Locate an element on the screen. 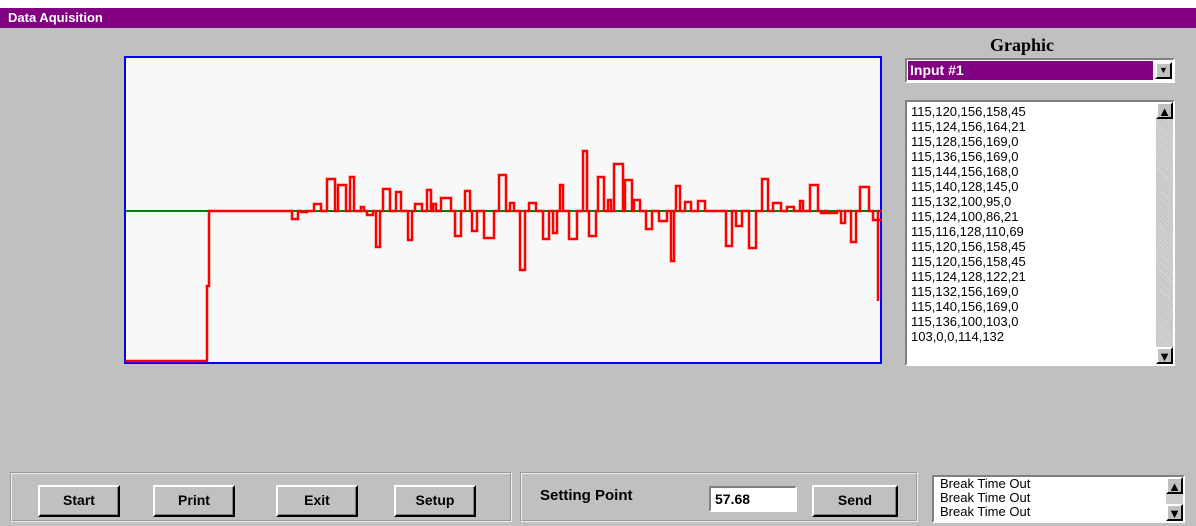 The height and width of the screenshot is (526, 1196). input-dropdown: Input #1 ▼ is located at coordinates (1040, 70).